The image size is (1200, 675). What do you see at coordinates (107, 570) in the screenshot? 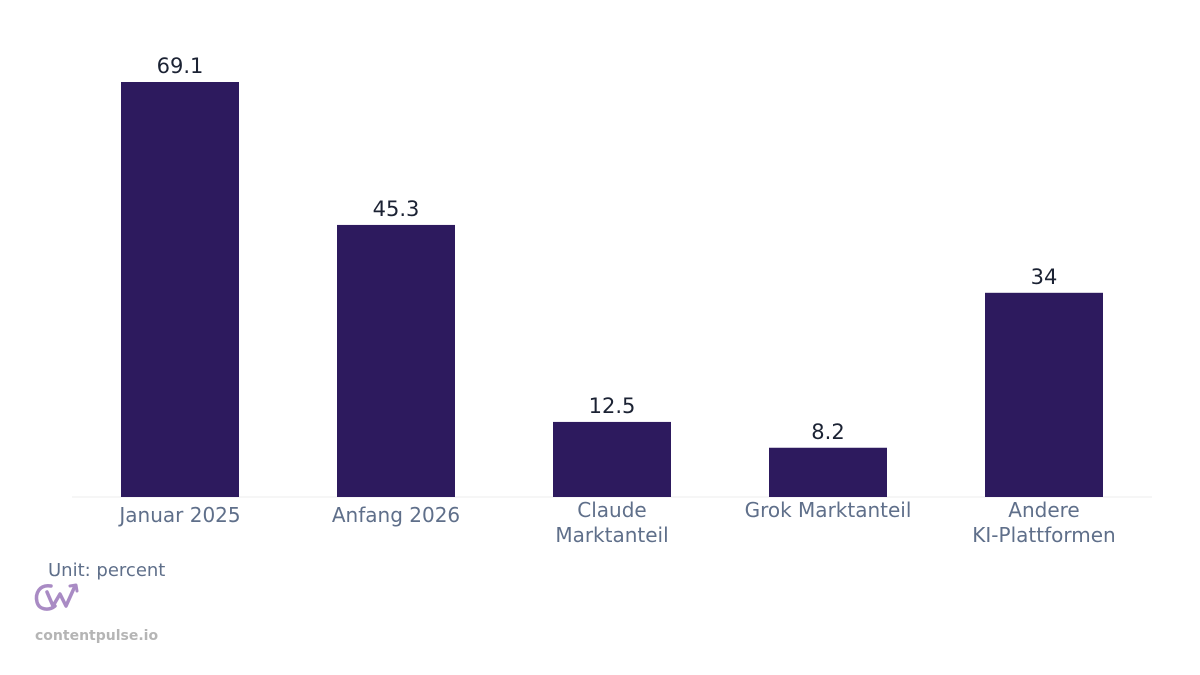
I see `unit-label: Unit: percent` at bounding box center [107, 570].